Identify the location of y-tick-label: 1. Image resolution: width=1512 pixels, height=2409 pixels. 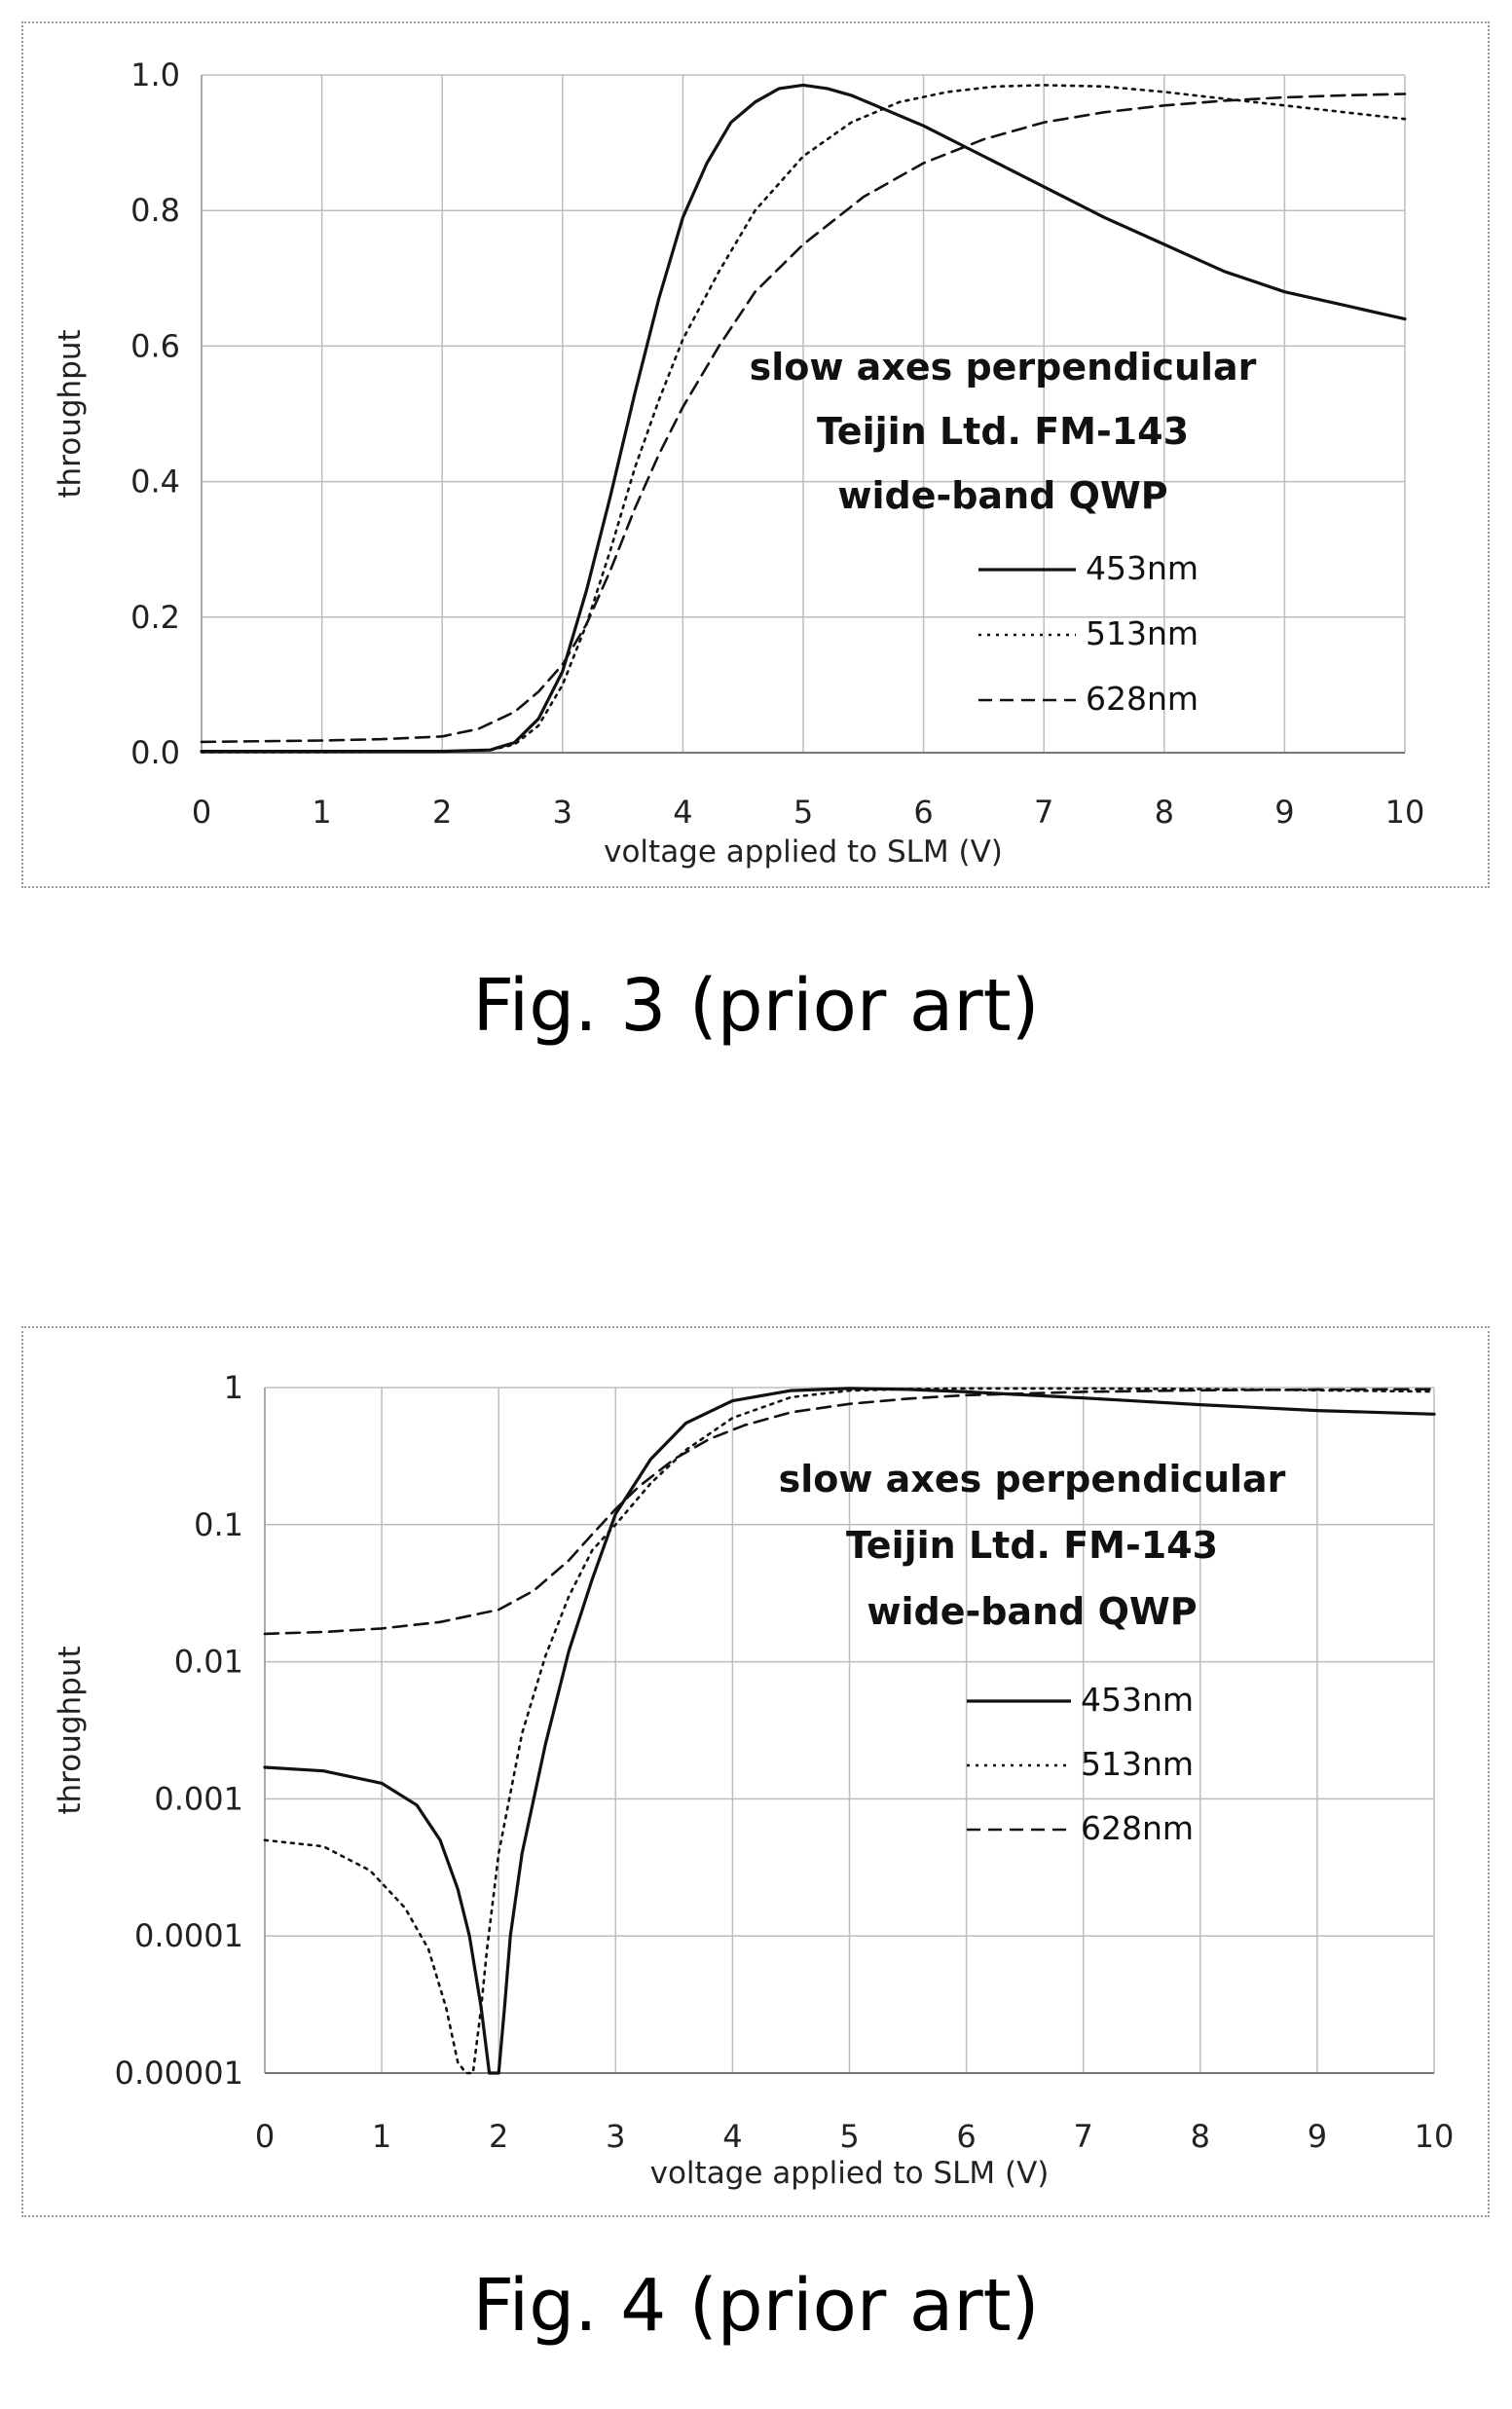
(233, 1387).